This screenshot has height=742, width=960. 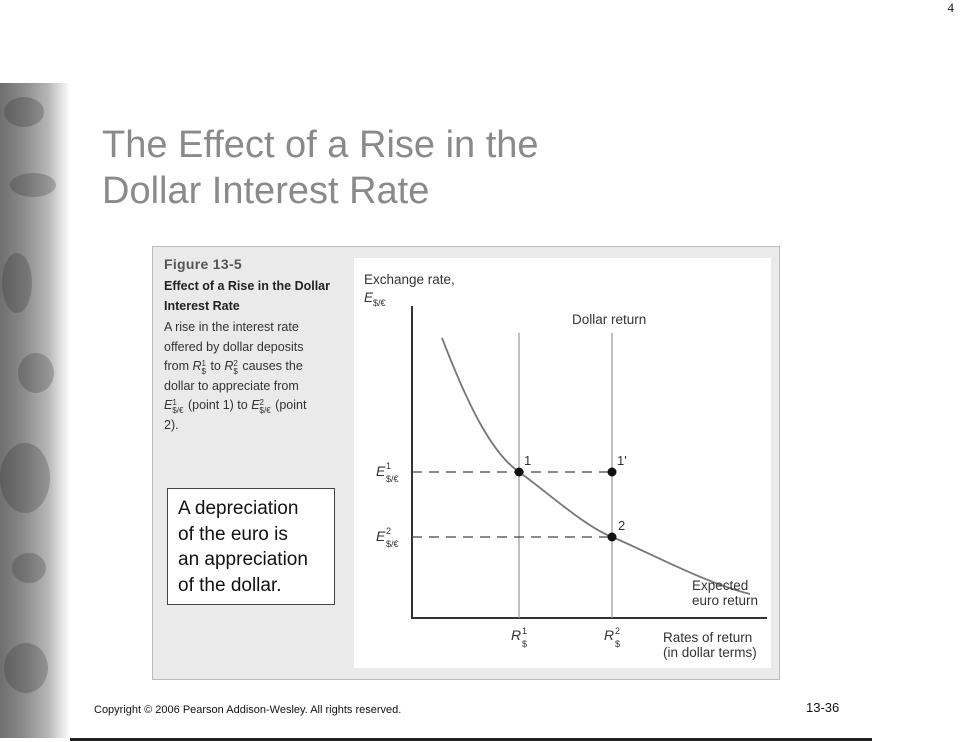 I want to click on slide-title-line-2: Dollar Interest Rate, so click(x=266, y=191).